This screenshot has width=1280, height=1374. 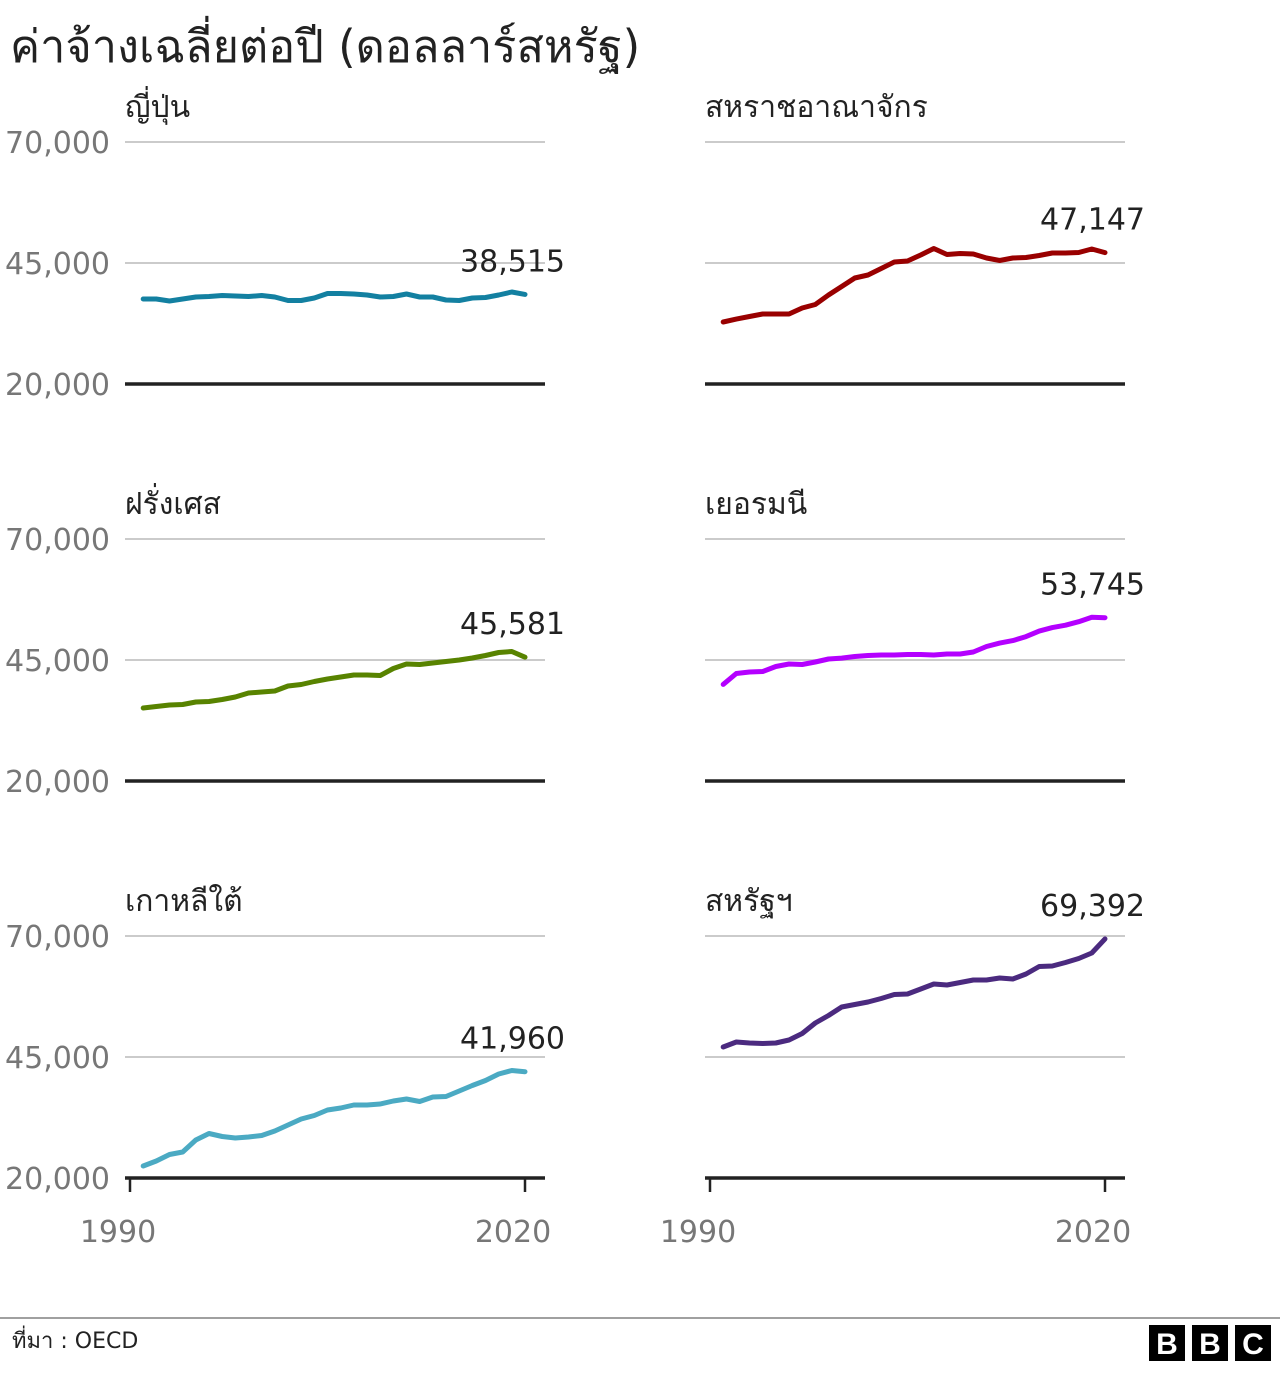 What do you see at coordinates (513, 1232) in the screenshot?
I see `x-tick-label-2020-south-korea: 2020` at bounding box center [513, 1232].